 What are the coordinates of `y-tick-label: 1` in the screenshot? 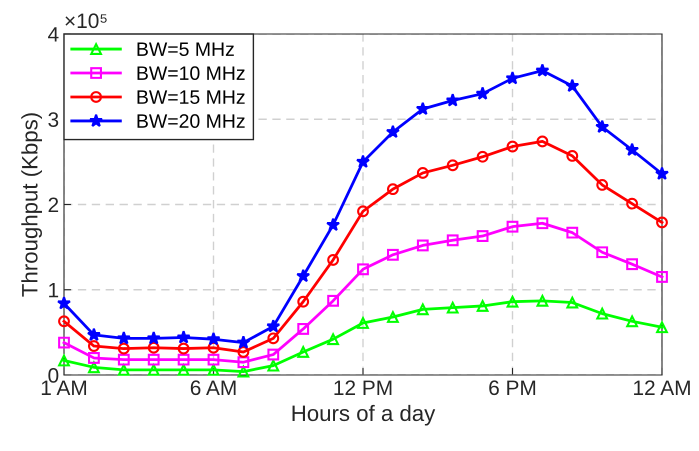 It's located at (53, 290).